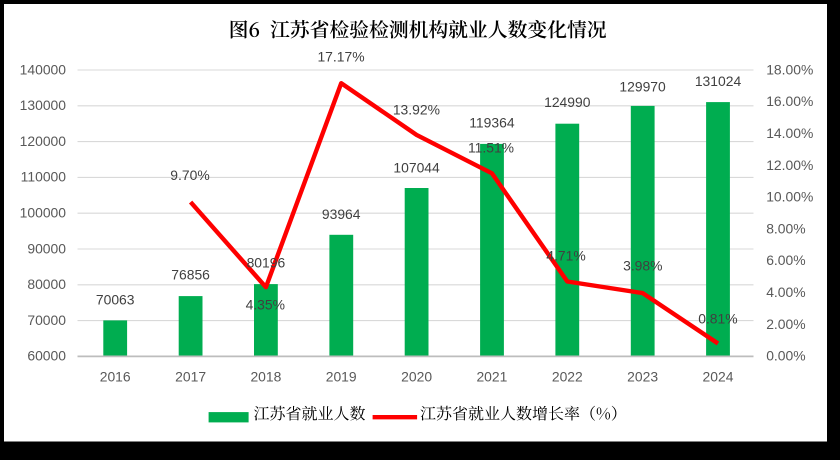 The height and width of the screenshot is (460, 840). I want to click on svg-text: 110000, so click(44, 177).